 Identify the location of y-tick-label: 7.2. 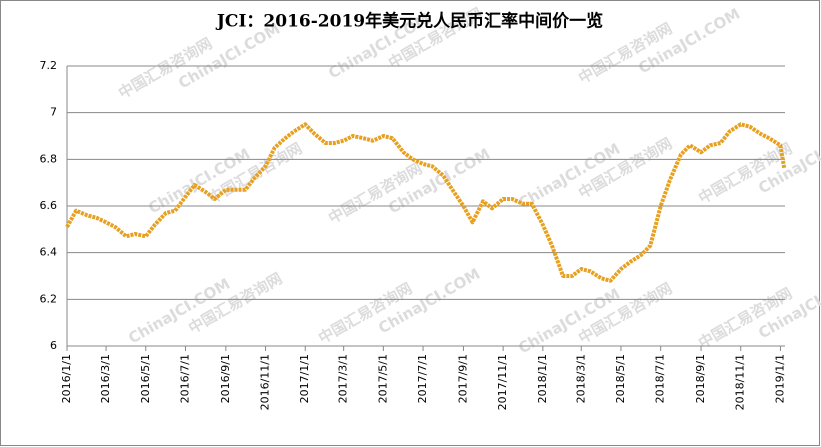
(49, 65).